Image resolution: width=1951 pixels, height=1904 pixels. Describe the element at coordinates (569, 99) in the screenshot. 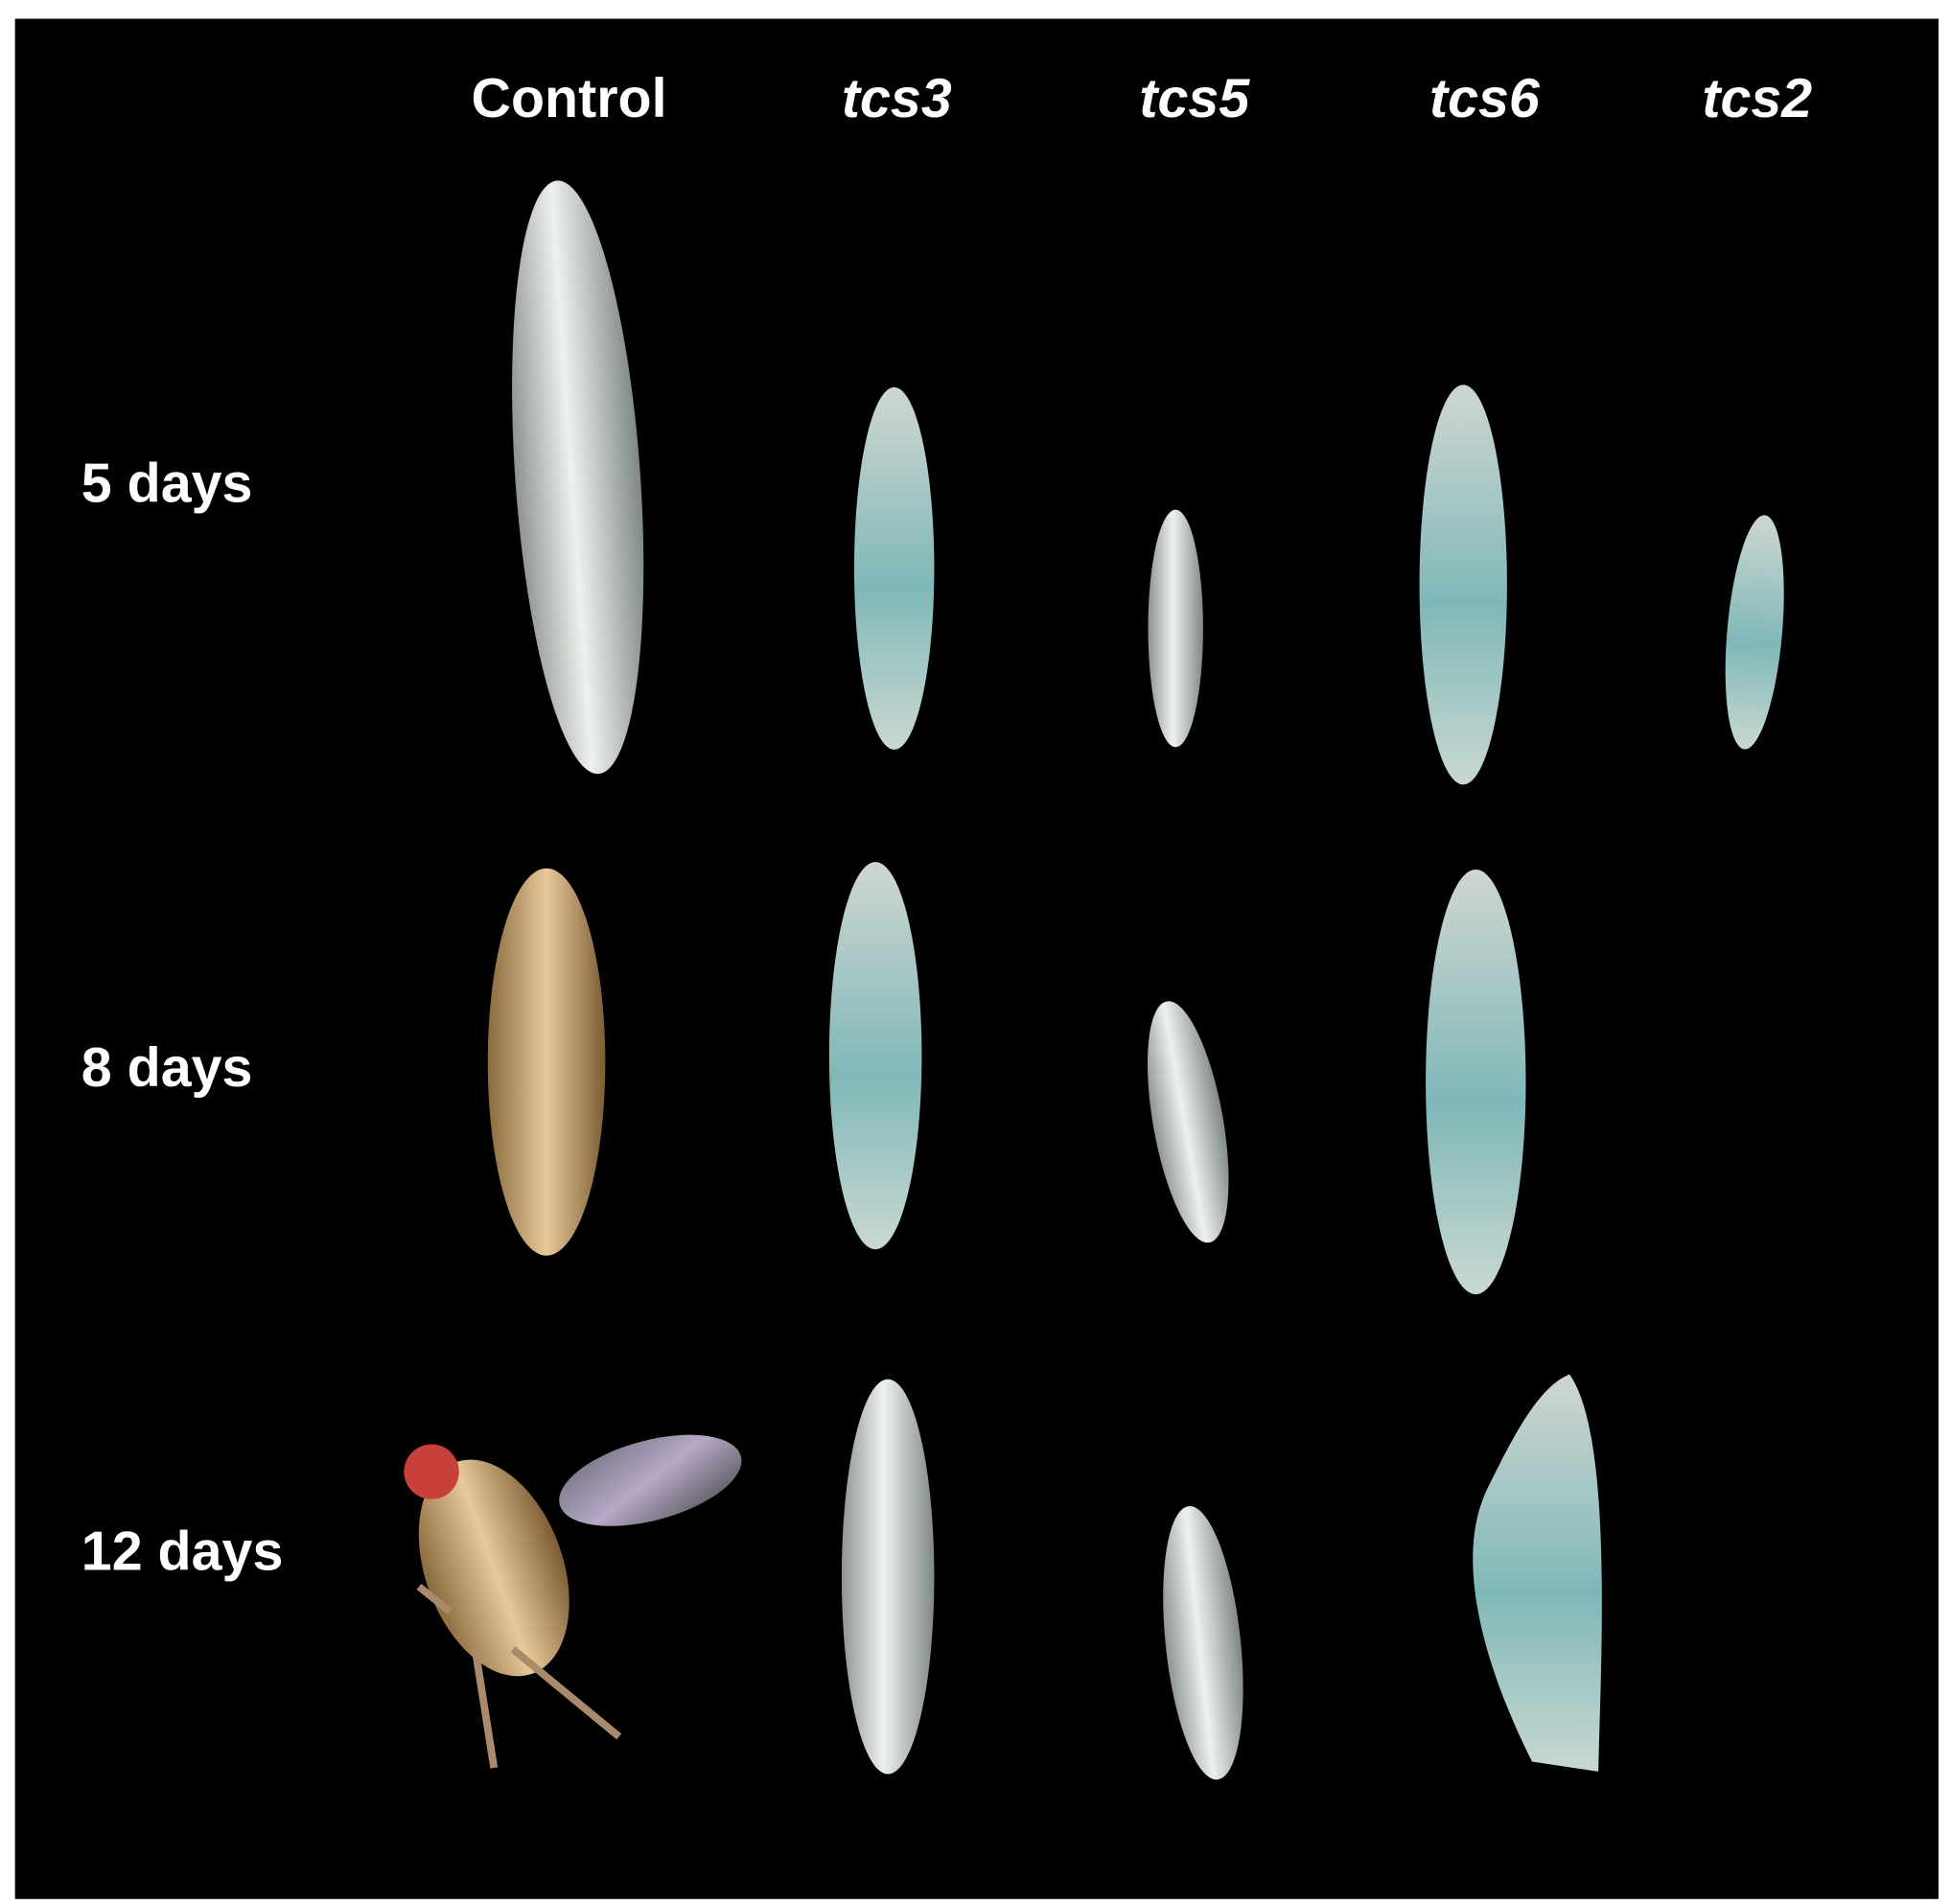

I see `column-label: Control` at that location.